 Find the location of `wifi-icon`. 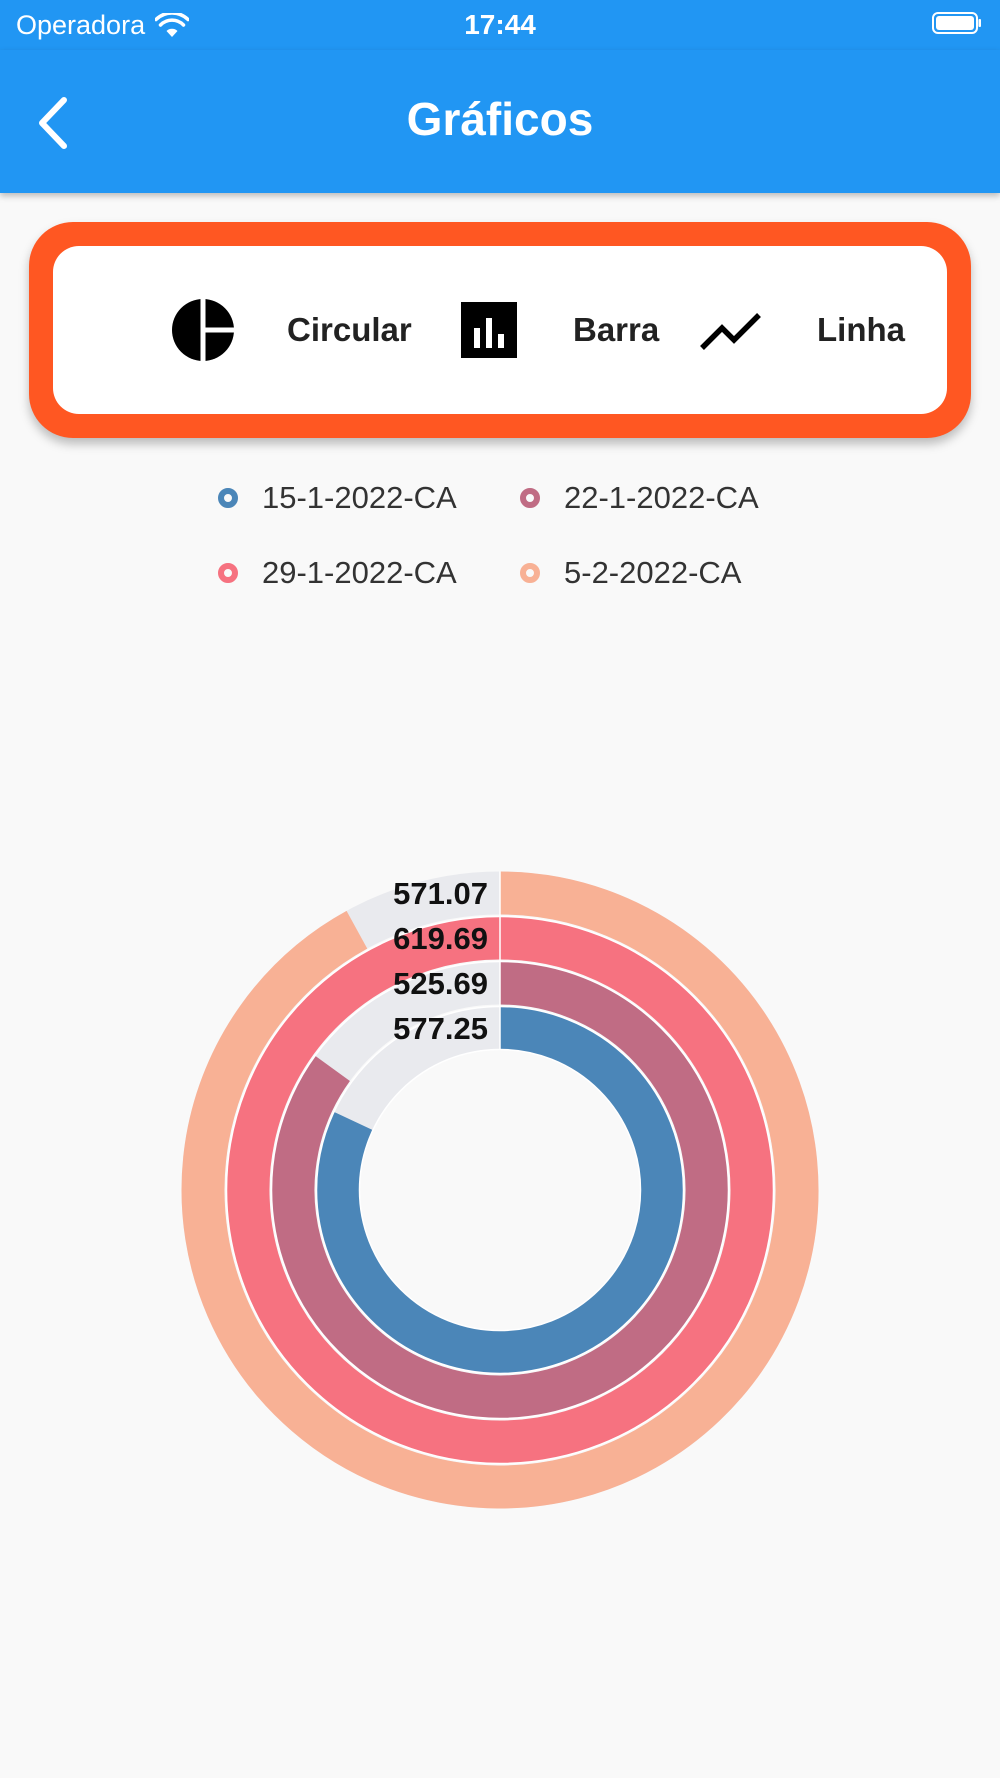

wifi-icon is located at coordinates (172, 24).